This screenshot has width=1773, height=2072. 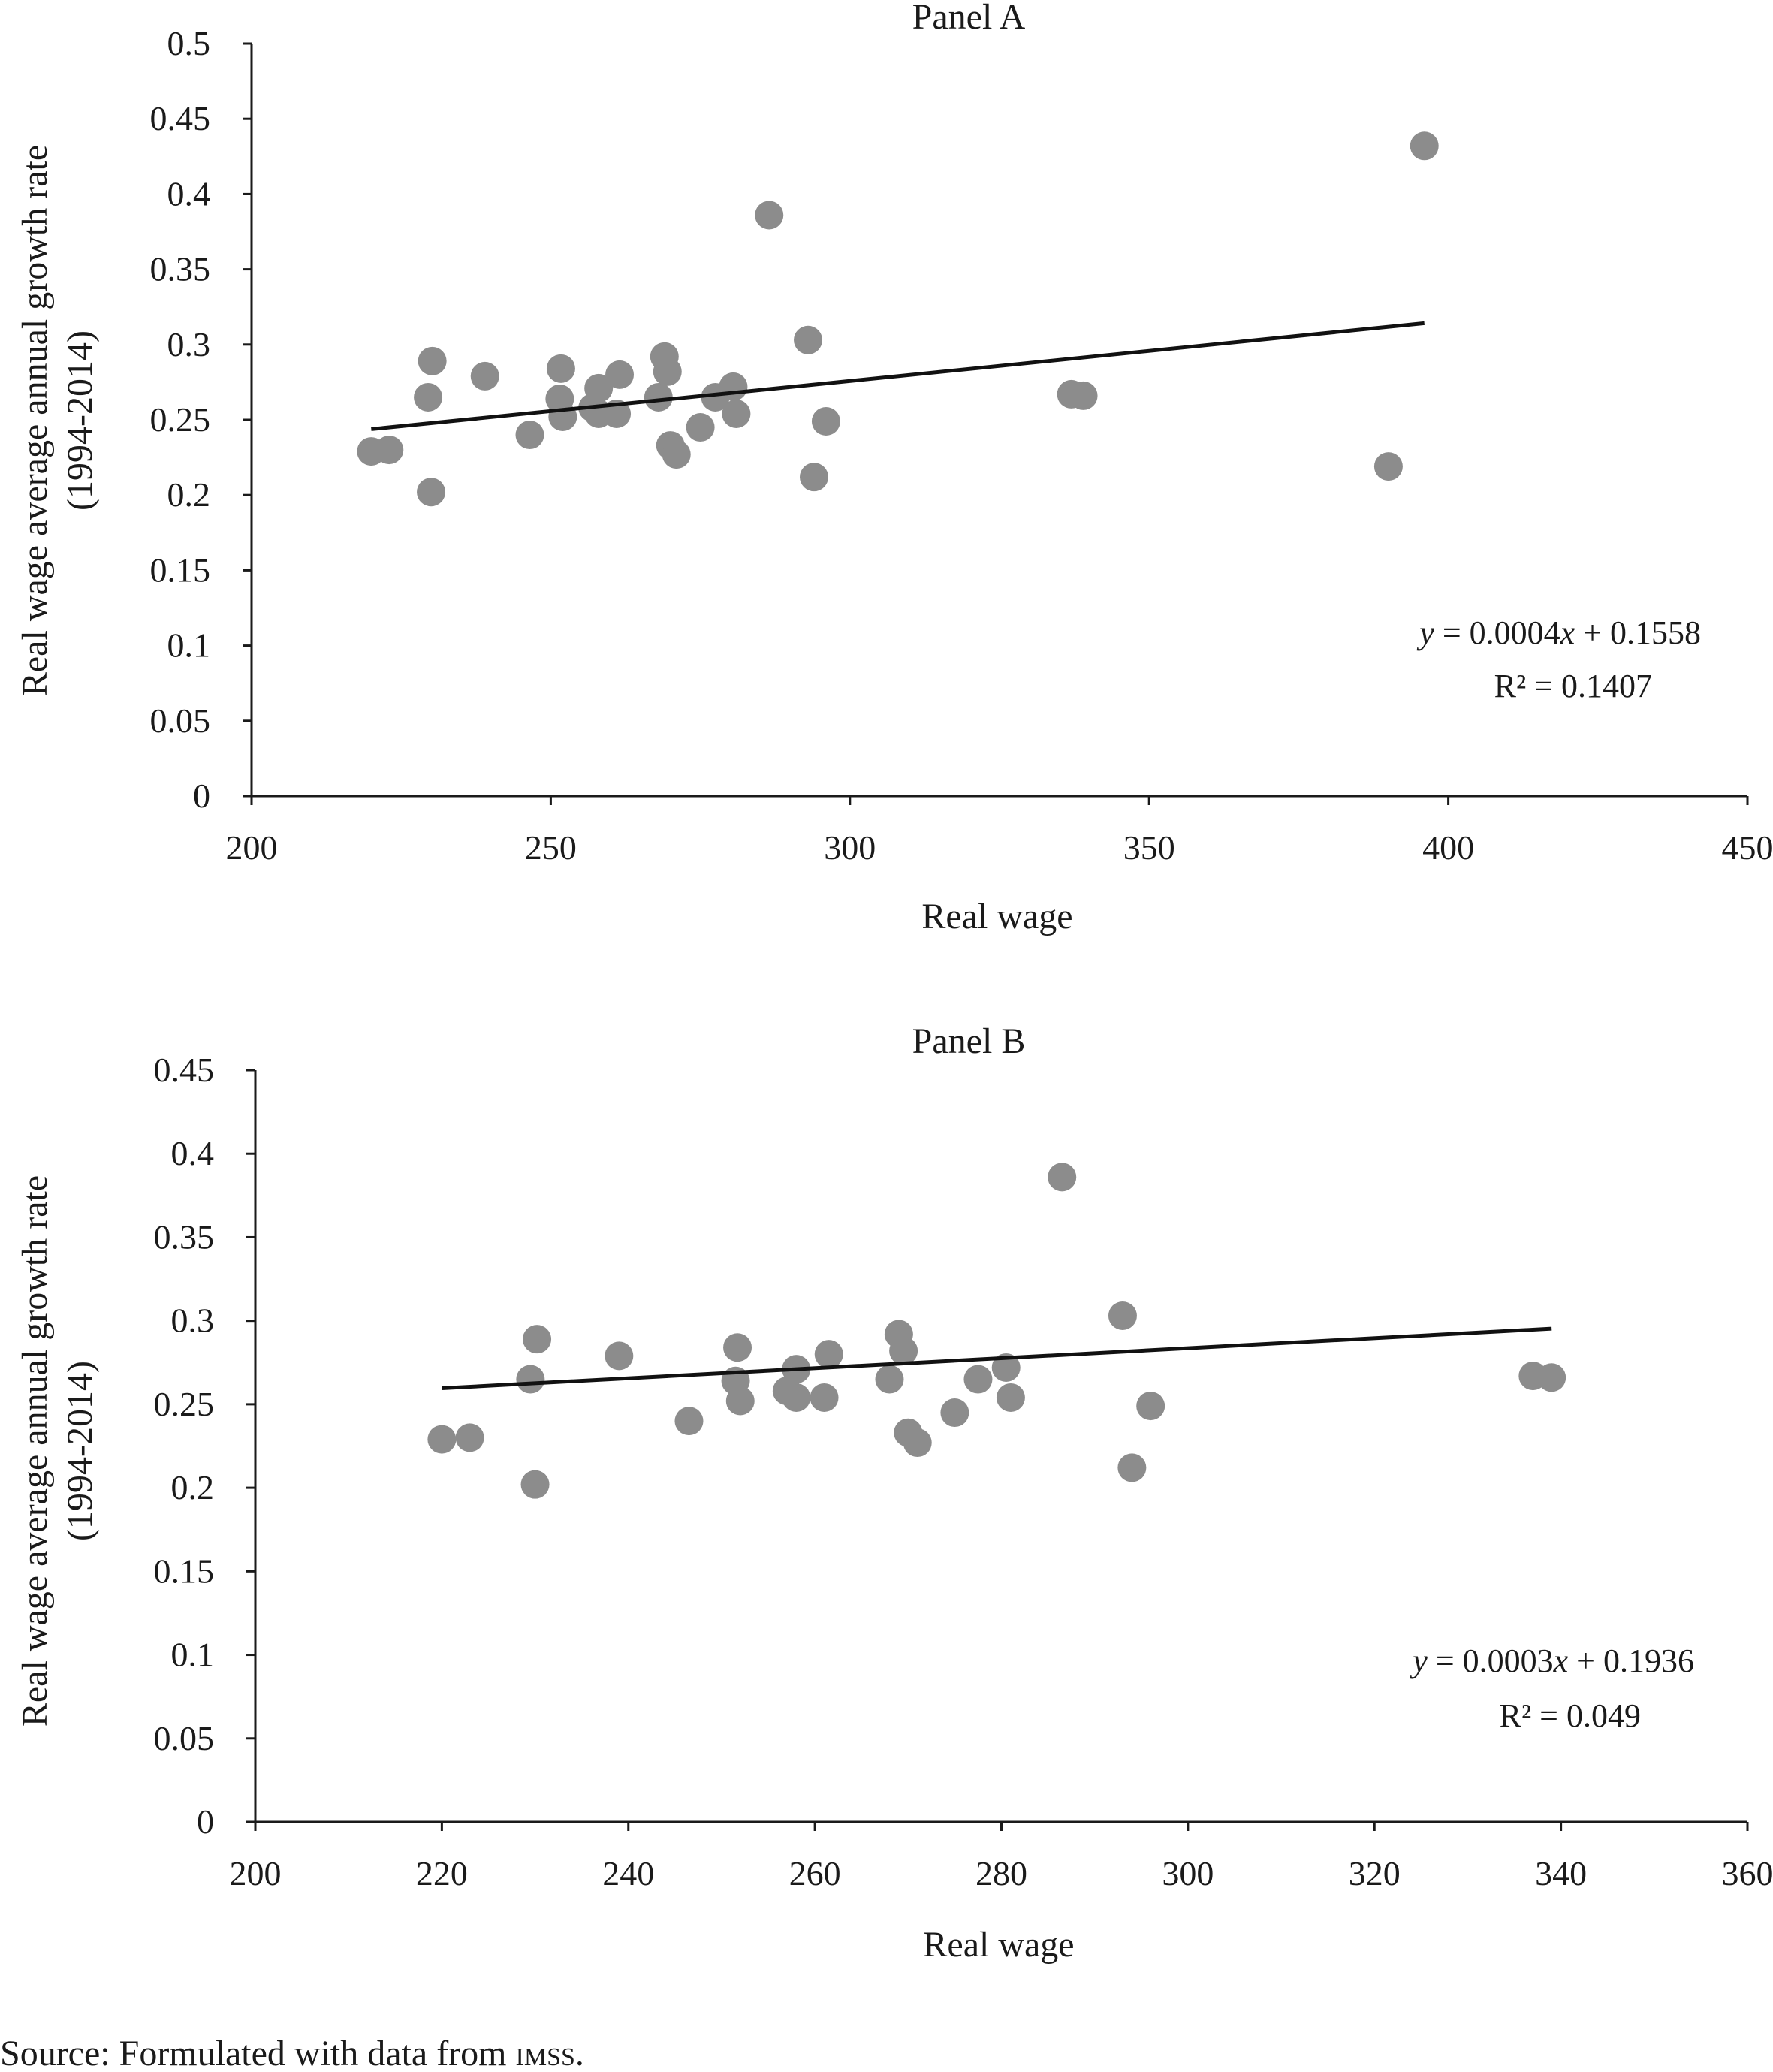 I want to click on panel-a-x-tick-label: 400, so click(x=1448, y=847).